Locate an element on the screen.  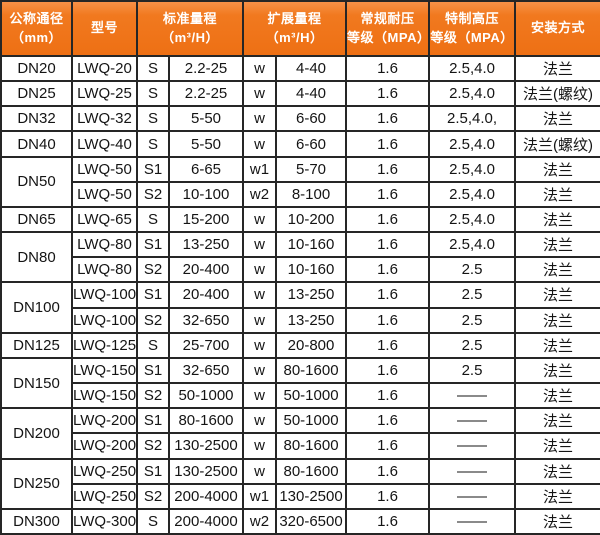
standard-range-cell: 130-2500 is located at coordinates (206, 446).